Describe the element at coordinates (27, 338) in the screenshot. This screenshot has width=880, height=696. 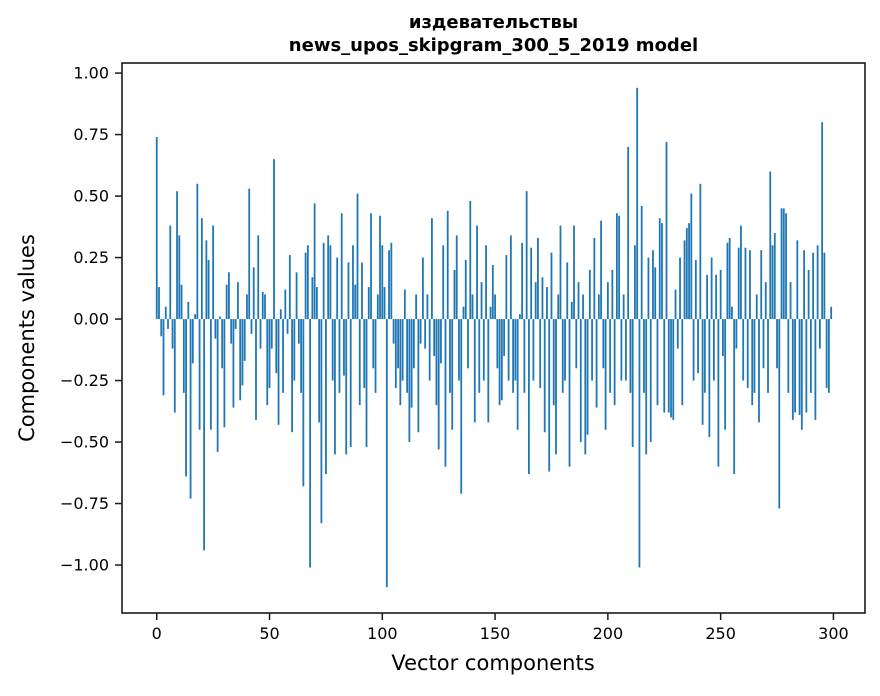
I see `y-axis-label: Components values` at that location.